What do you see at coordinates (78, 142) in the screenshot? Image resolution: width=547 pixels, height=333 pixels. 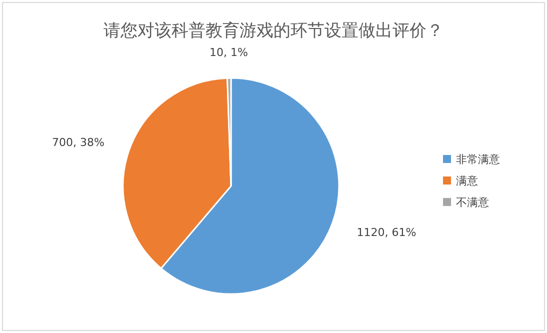 I see `data-label: 700, 38%` at bounding box center [78, 142].